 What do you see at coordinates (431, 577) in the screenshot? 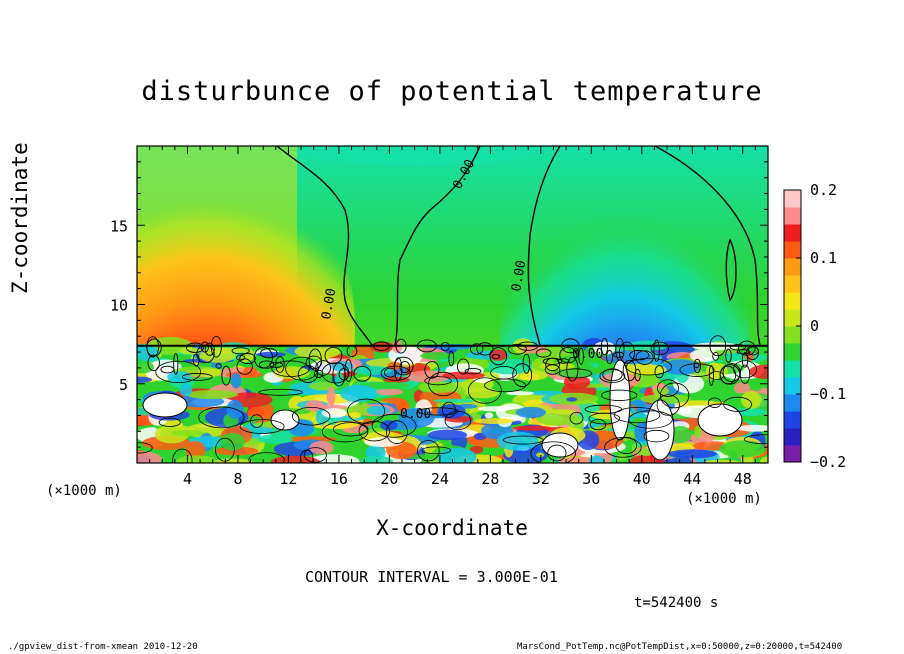
I see `contour-interval-text: CONTOUR INTERVAL = 3.000E-01` at bounding box center [431, 577].